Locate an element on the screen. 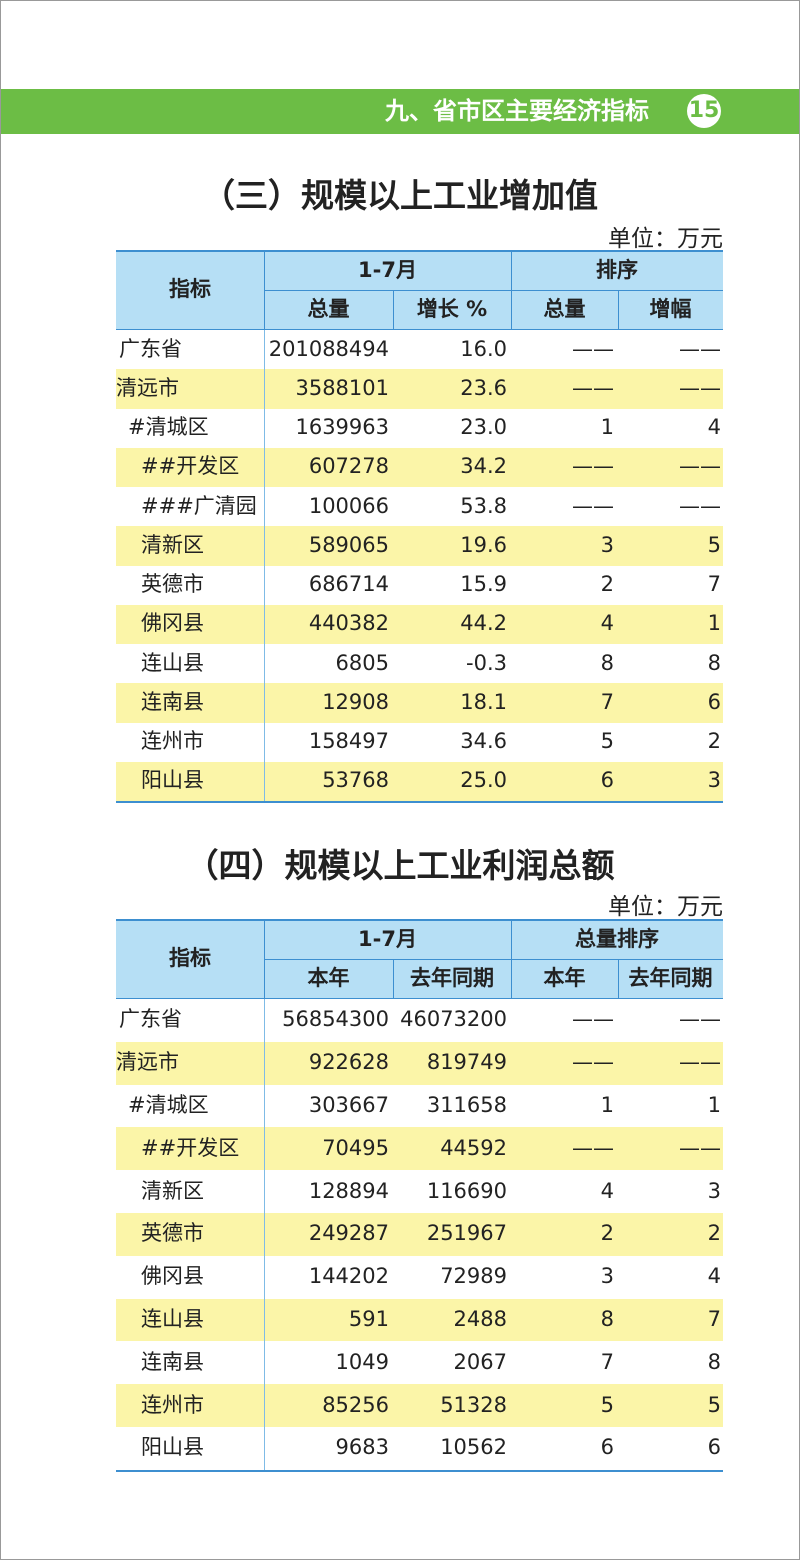 The width and height of the screenshot is (800, 1560). cell-value: 23.0 is located at coordinates (483, 427).